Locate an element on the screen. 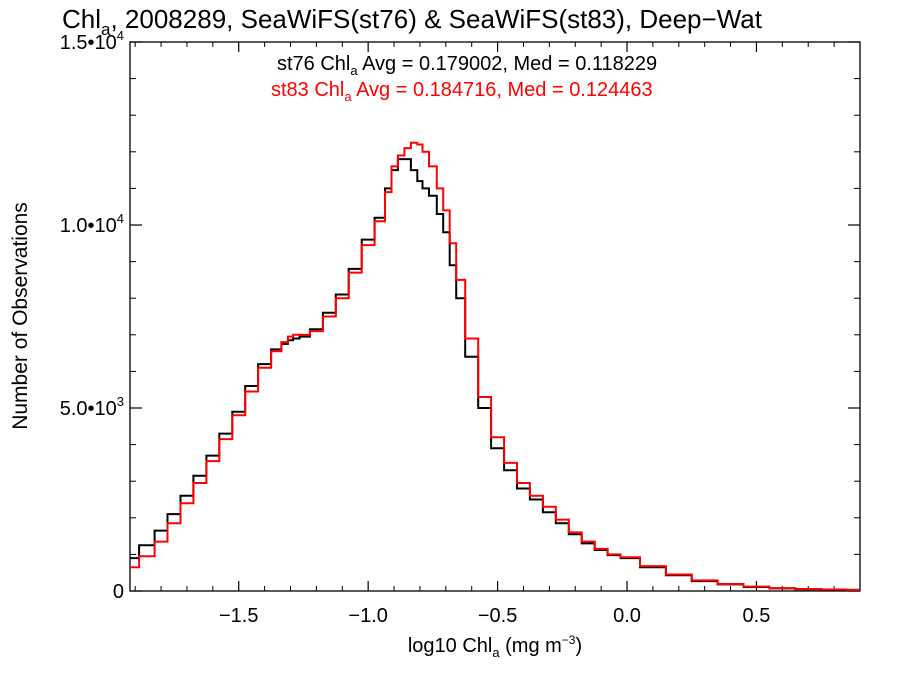  y-tick-label: 0 is located at coordinates (118, 592).